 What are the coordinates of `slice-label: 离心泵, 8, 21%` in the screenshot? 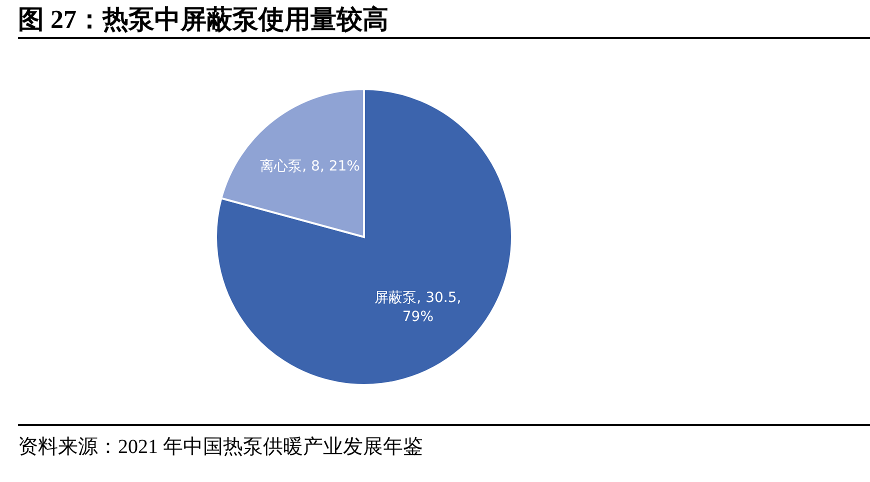 It's located at (310, 166).